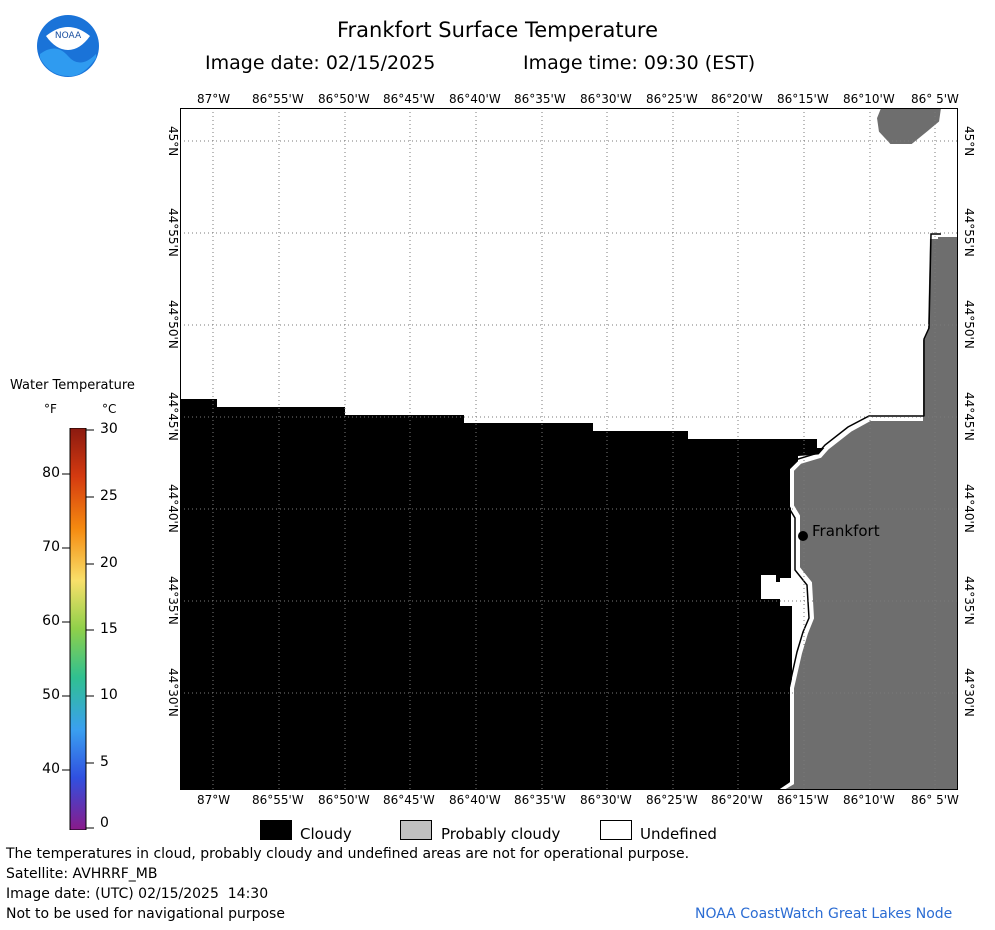  What do you see at coordinates (145, 914) in the screenshot?
I see `footer-nav-warning: Not to be used for navigational purpose` at bounding box center [145, 914].